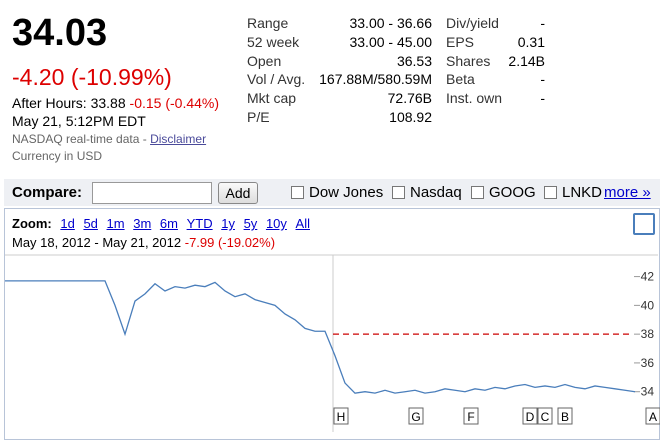 This screenshot has width=660, height=440. What do you see at coordinates (174, 103) in the screenshot?
I see `after-hours-change: -0.15 (-0.44%)` at bounding box center [174, 103].